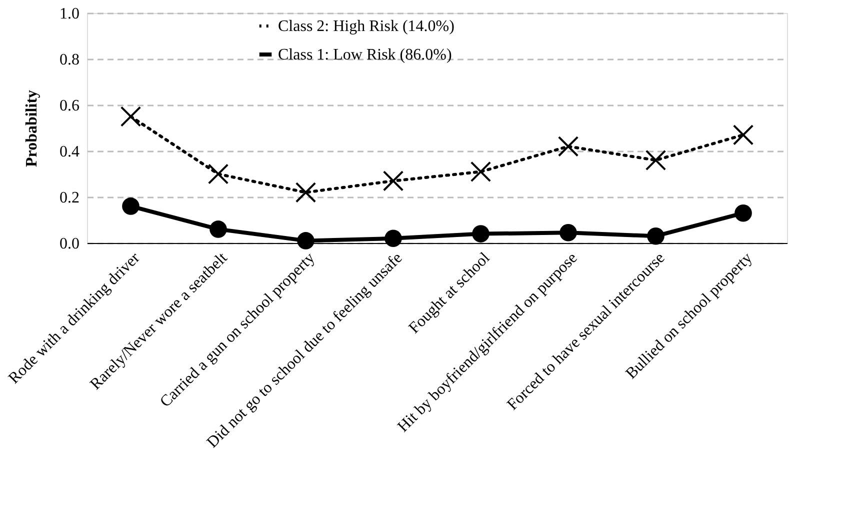 Image resolution: width=842 pixels, height=524 pixels. Describe the element at coordinates (70, 198) in the screenshot. I see `y-tick-label: 0.2` at that location.